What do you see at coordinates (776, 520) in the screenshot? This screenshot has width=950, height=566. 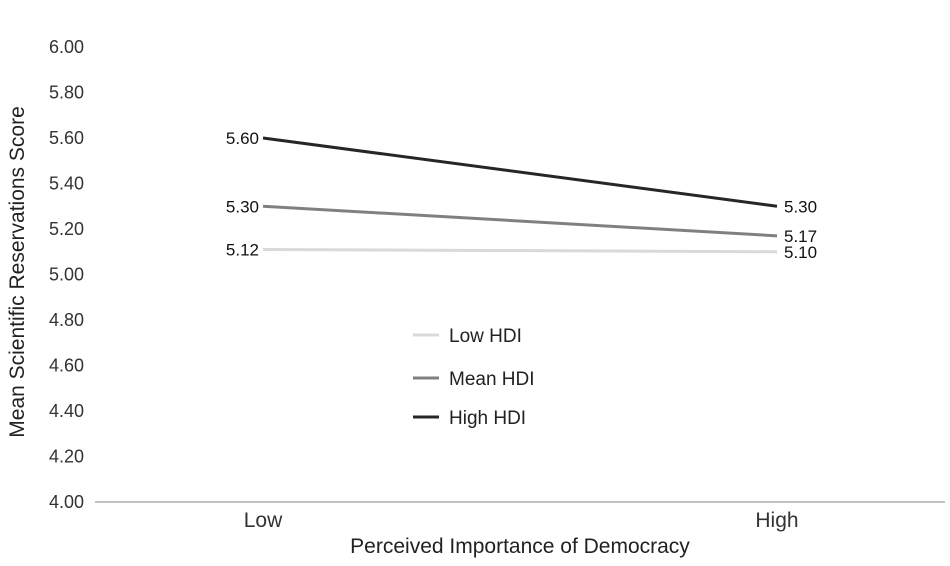 I see `x-tick-label: High` at bounding box center [776, 520].